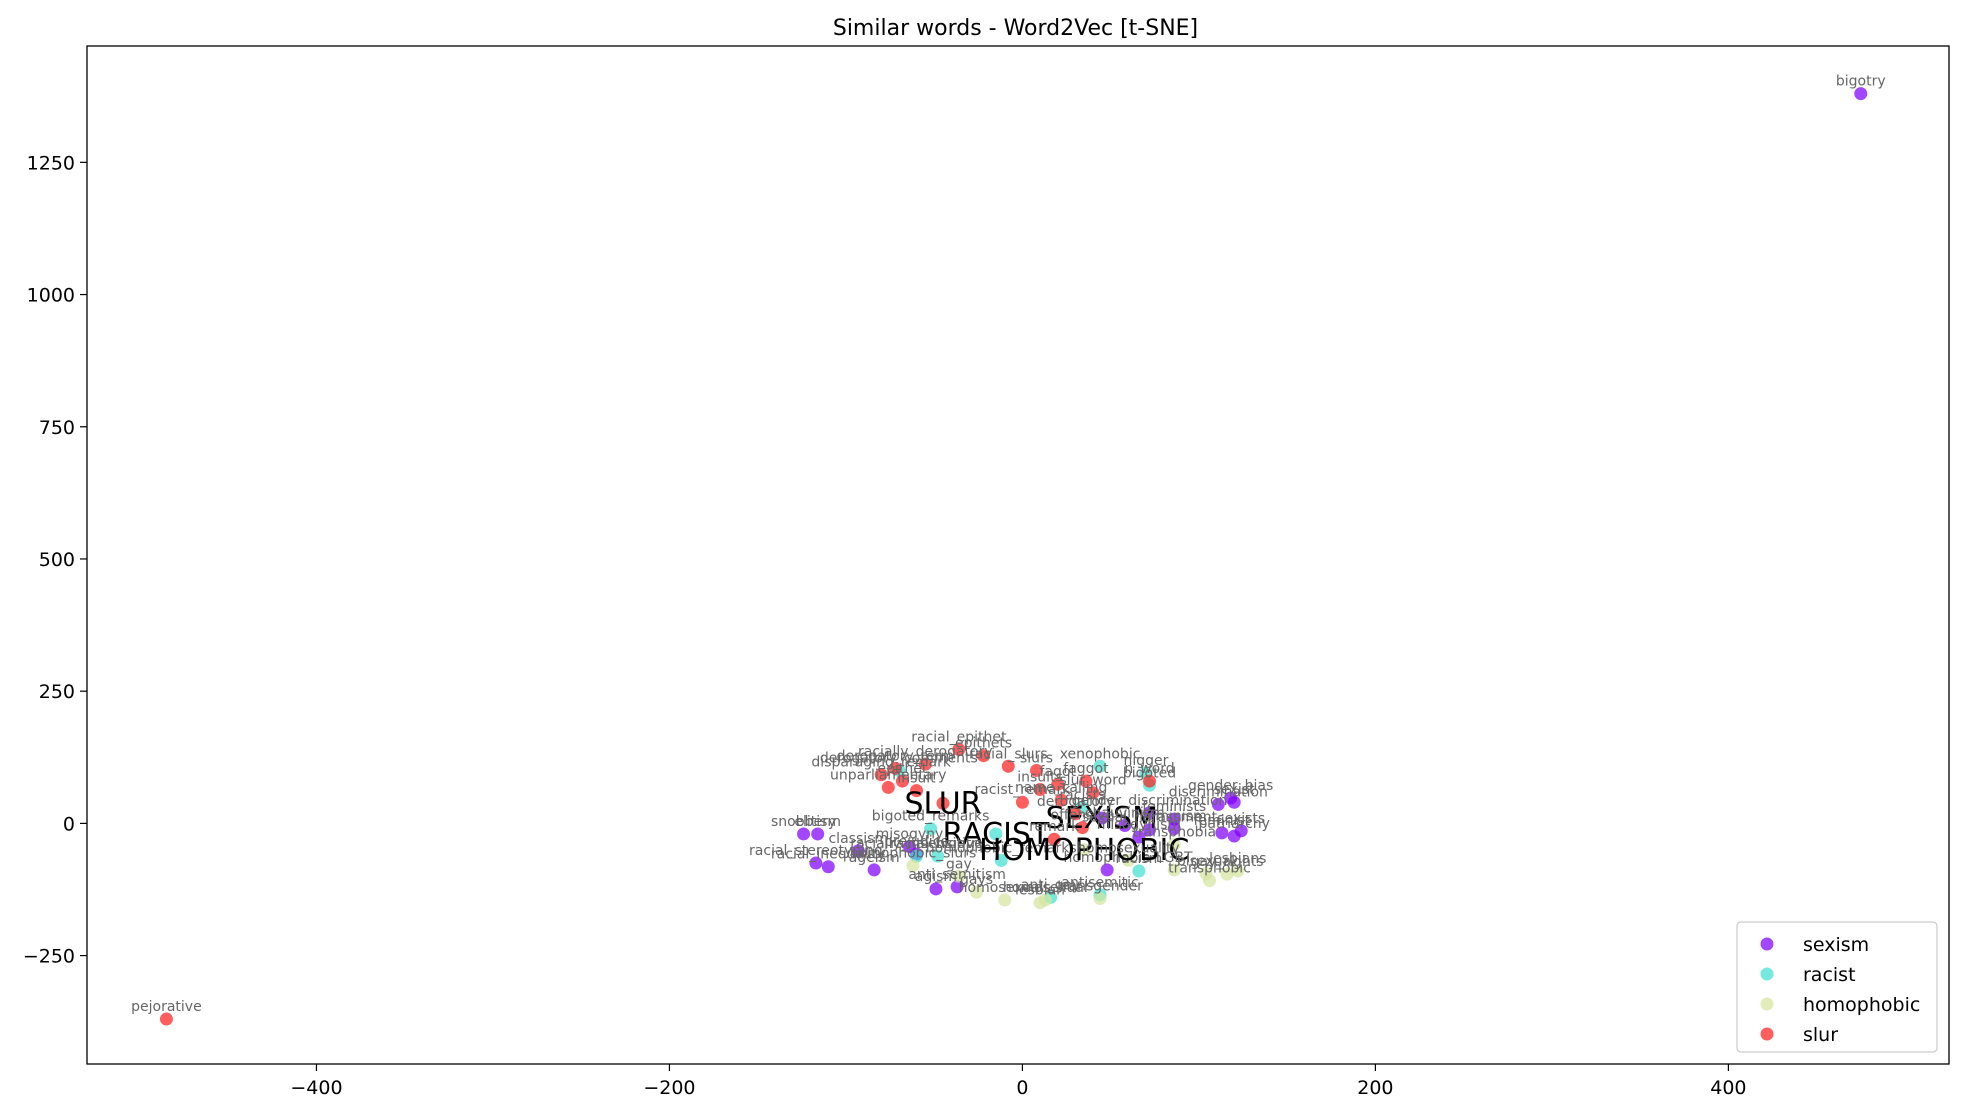 The height and width of the screenshot is (1115, 1961). I want to click on y-tick-label-0: −250, so click(49, 957).